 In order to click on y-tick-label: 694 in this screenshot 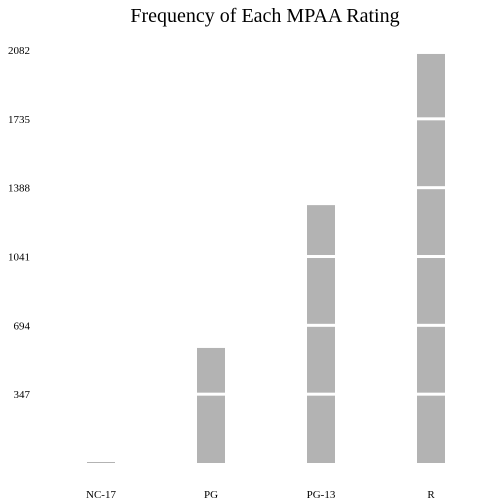, I will do `click(22, 326)`.